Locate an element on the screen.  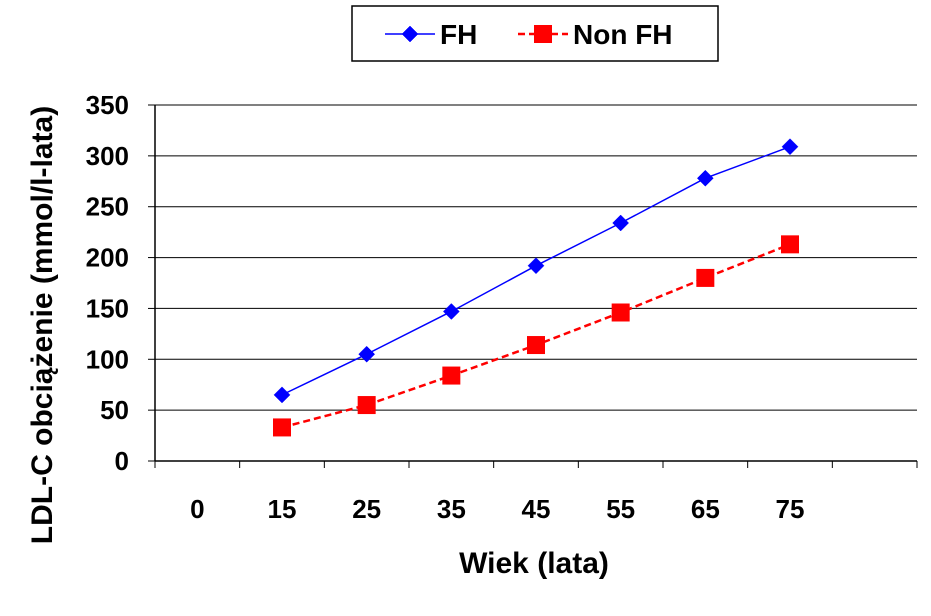
legend-item: Non FH is located at coordinates (595, 34).